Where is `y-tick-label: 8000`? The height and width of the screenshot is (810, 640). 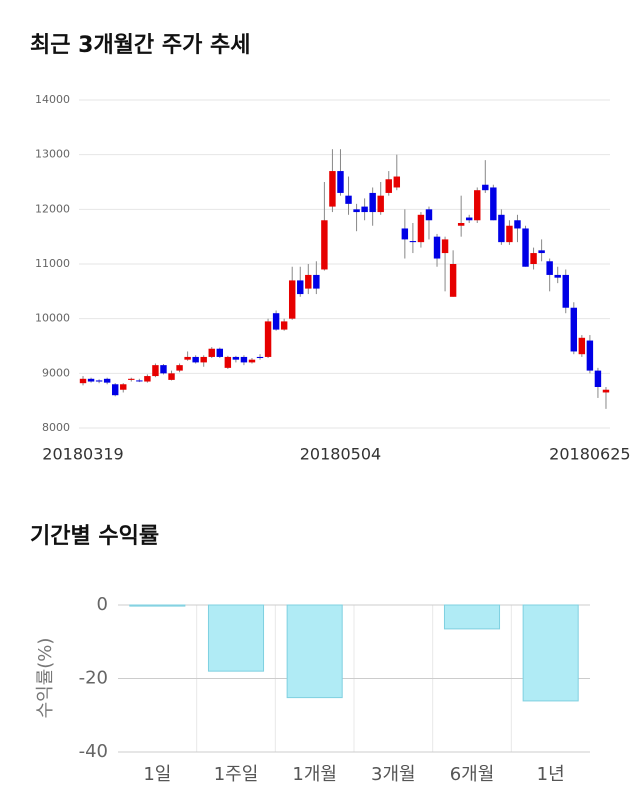
y-tick-label: 8000 is located at coordinates (56, 427).